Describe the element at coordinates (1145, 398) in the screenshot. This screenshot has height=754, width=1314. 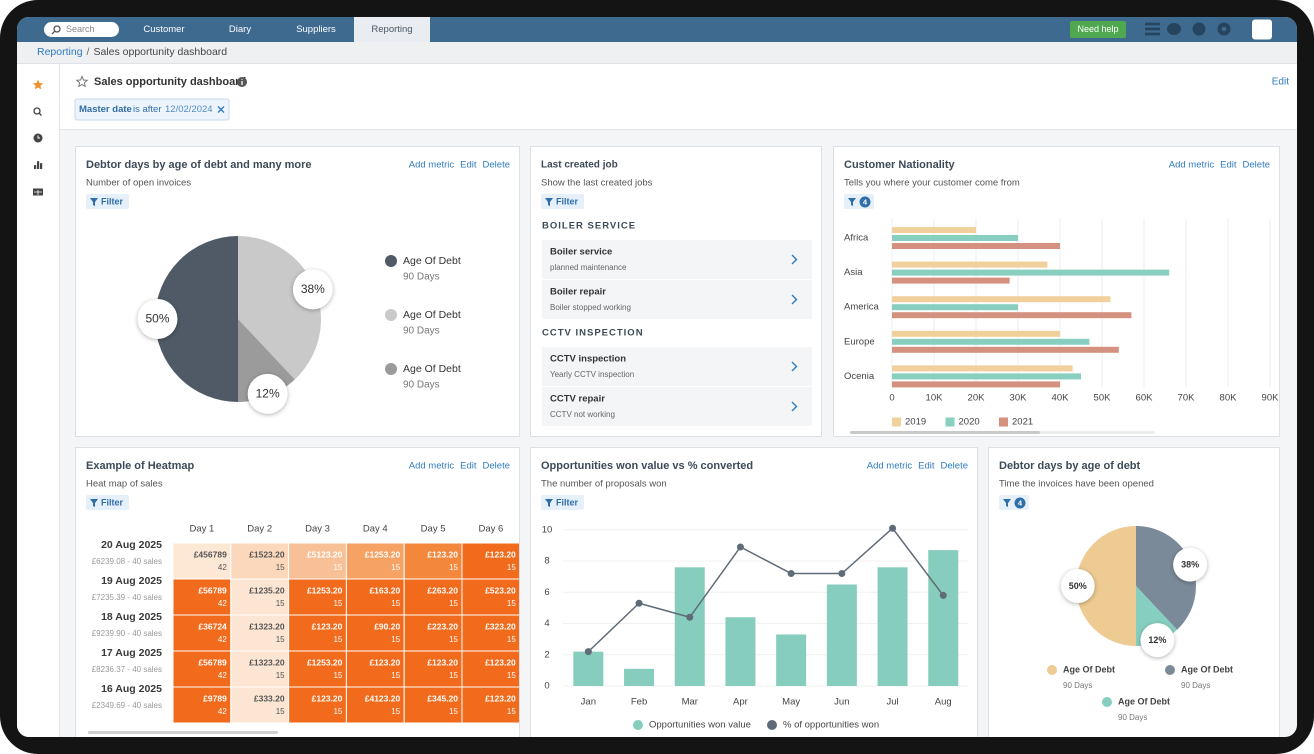
I see `x-tick-label: 60K` at that location.